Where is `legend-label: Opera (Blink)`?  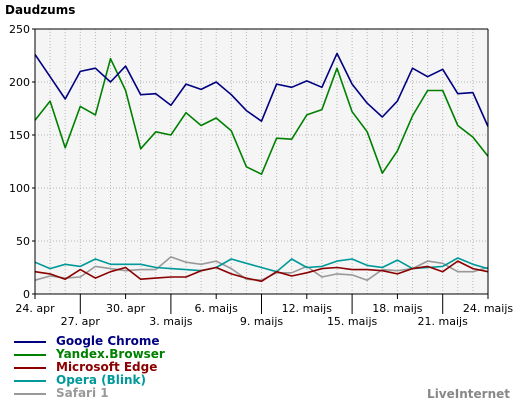 legend-label: Opera (Blink) is located at coordinates (101, 380).